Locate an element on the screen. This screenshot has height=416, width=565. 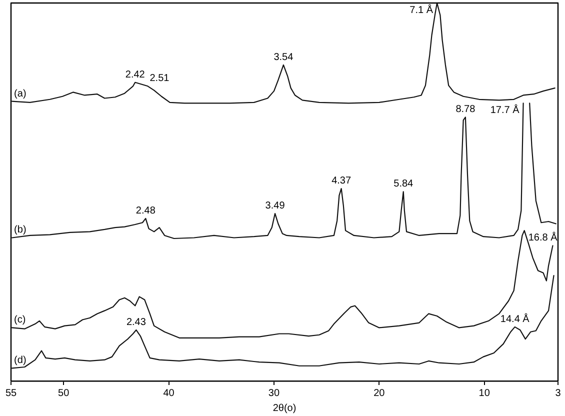
annotation: 3.54 is located at coordinates (284, 57).